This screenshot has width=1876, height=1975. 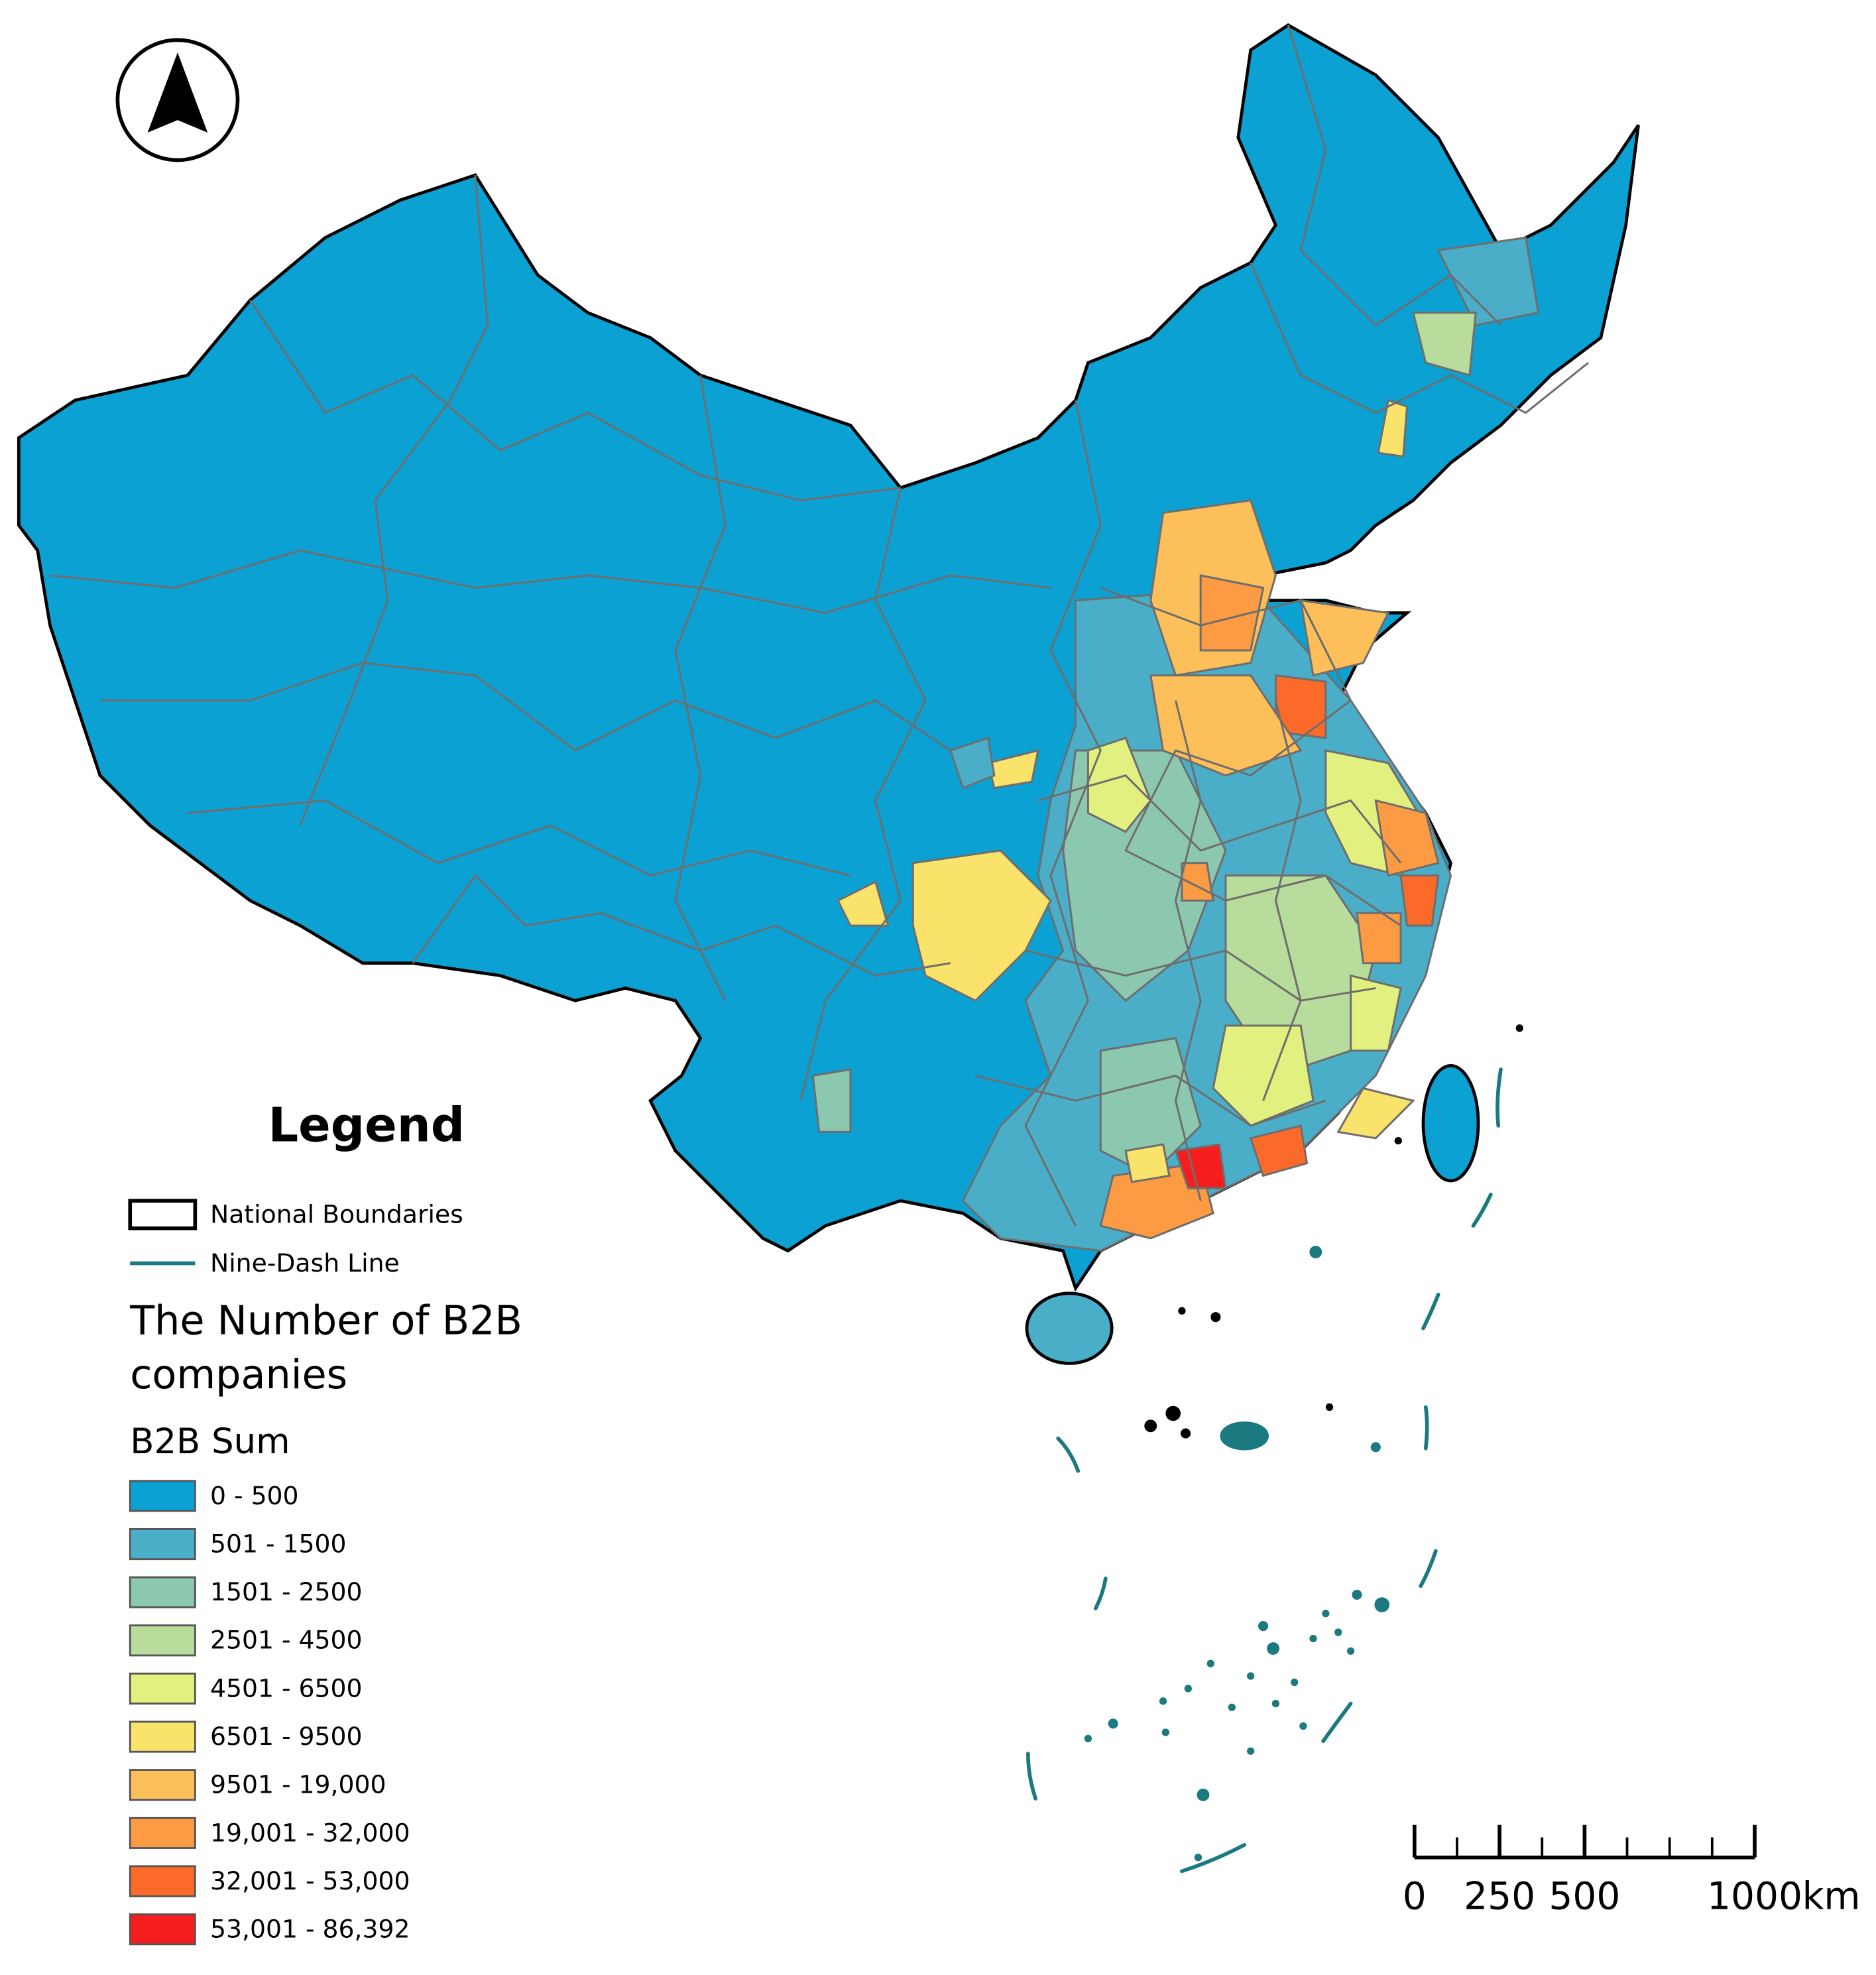 What do you see at coordinates (286, 1688) in the screenshot?
I see `legend-label: 4501 - 6500` at bounding box center [286, 1688].